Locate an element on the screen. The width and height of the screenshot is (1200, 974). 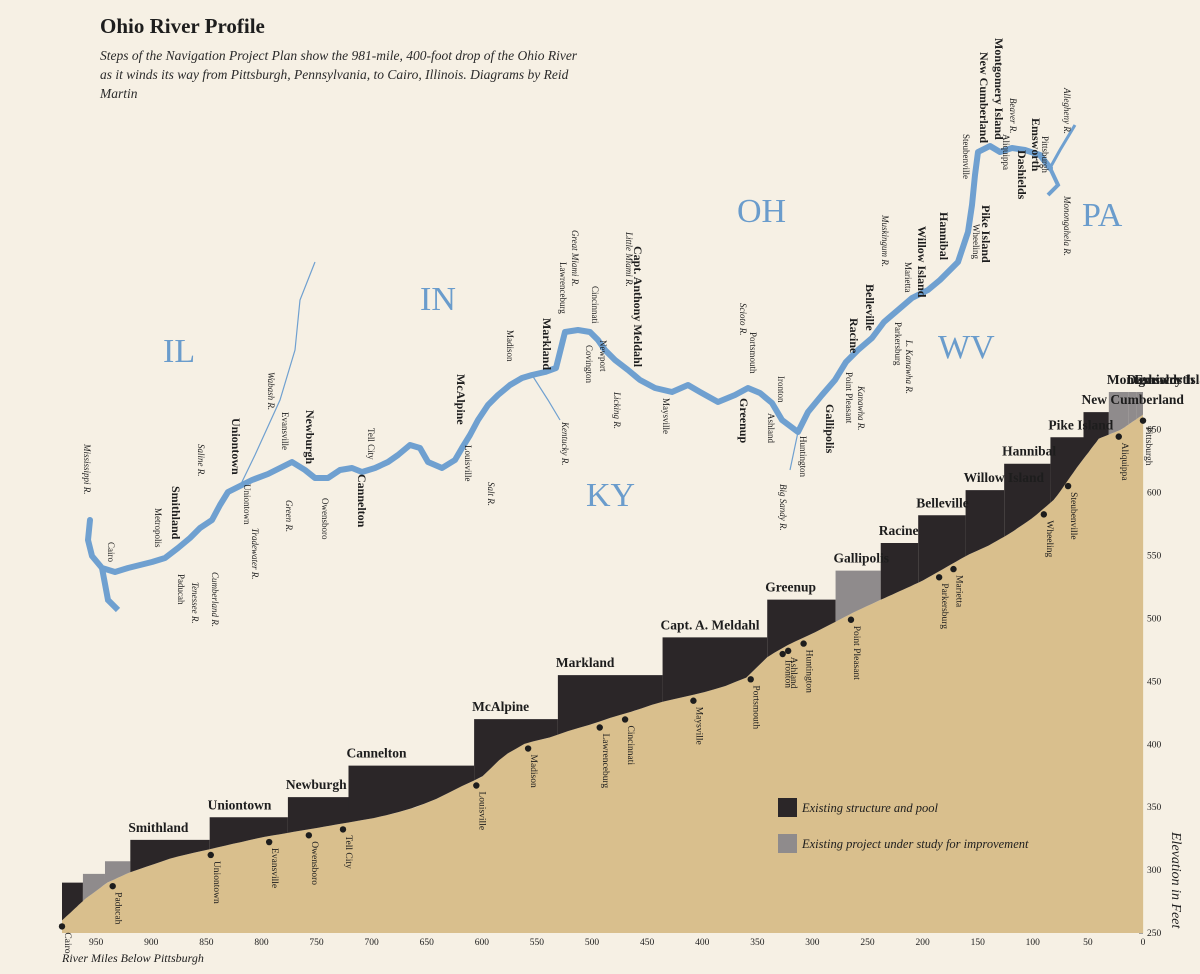
city-label: Lawrenceburg is located at coordinates (605, 761).